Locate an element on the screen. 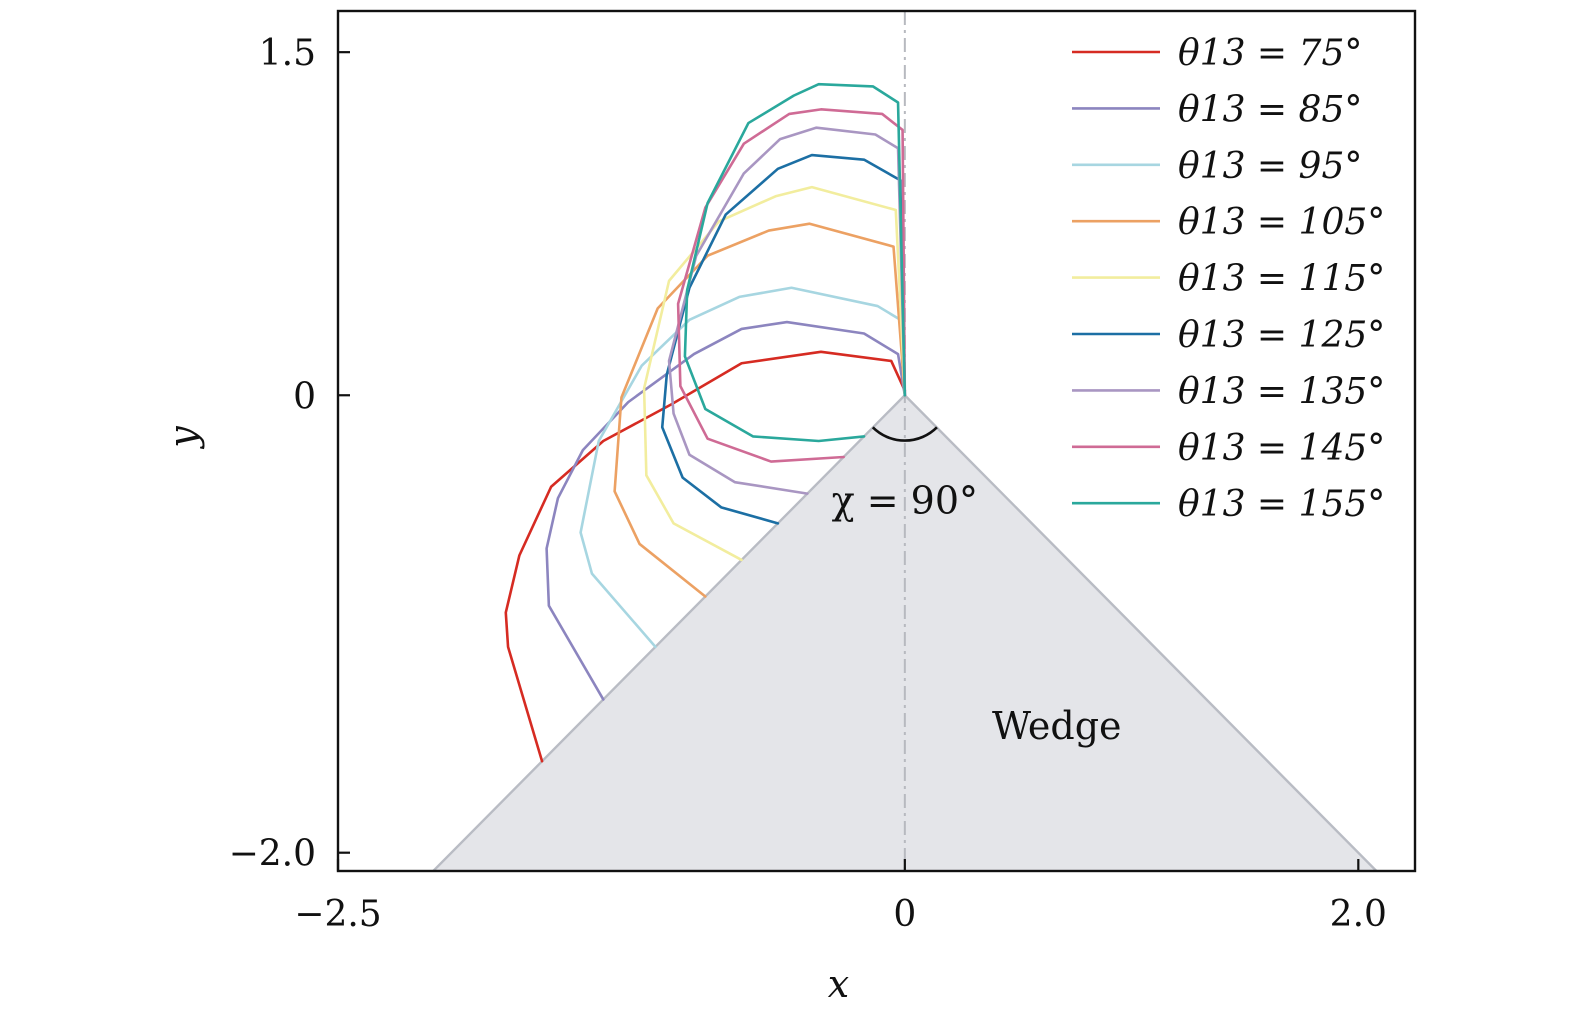  legend-label: θ13 = 75° is located at coordinates (1270, 53).